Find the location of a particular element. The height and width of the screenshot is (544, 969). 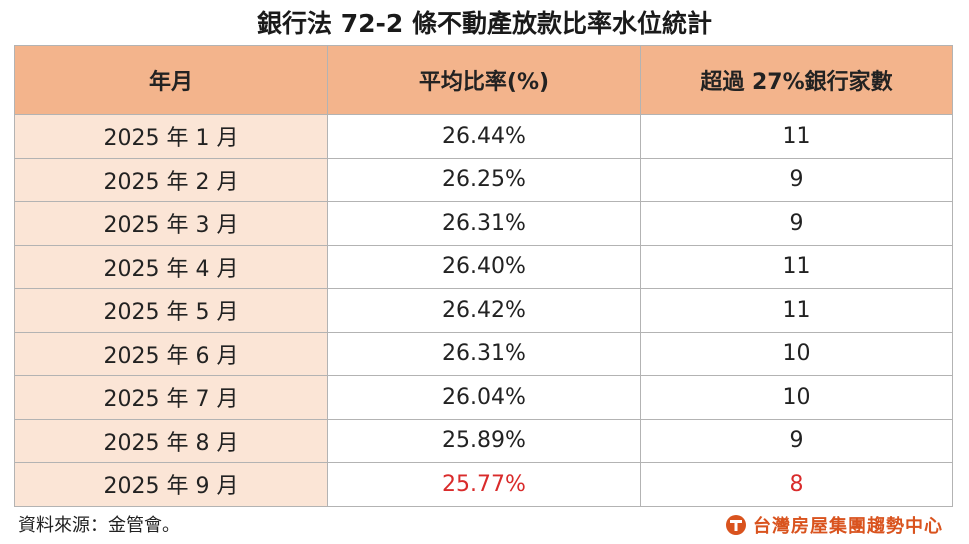

cell-month: 2025 年 4 月 is located at coordinates (171, 266).